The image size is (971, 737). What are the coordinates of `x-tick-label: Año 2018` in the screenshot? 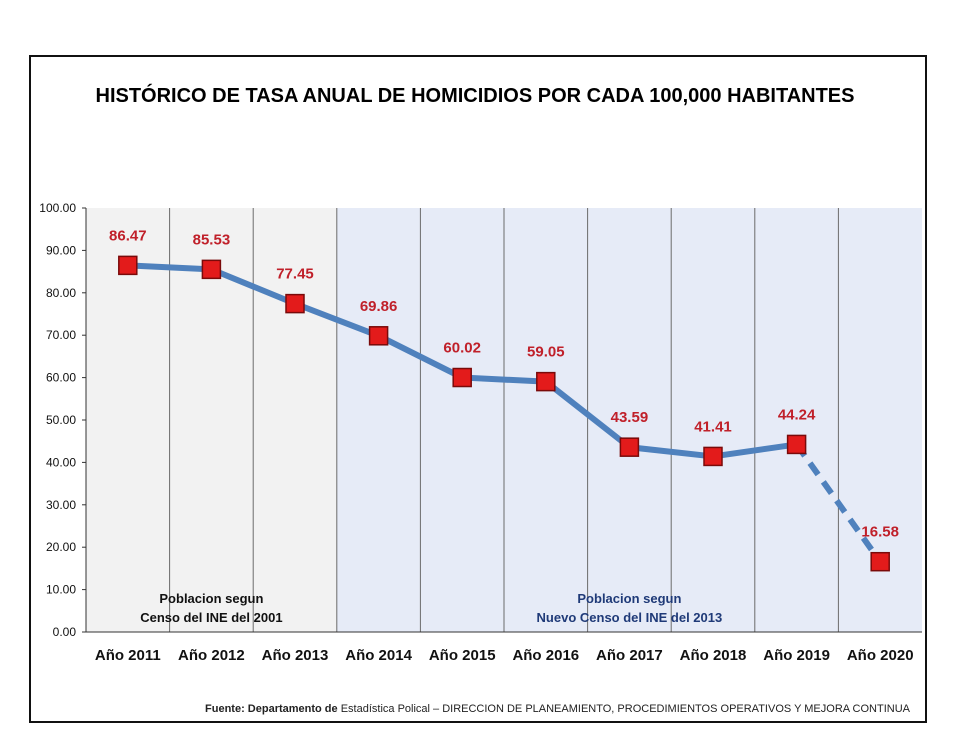 It's located at (713, 655).